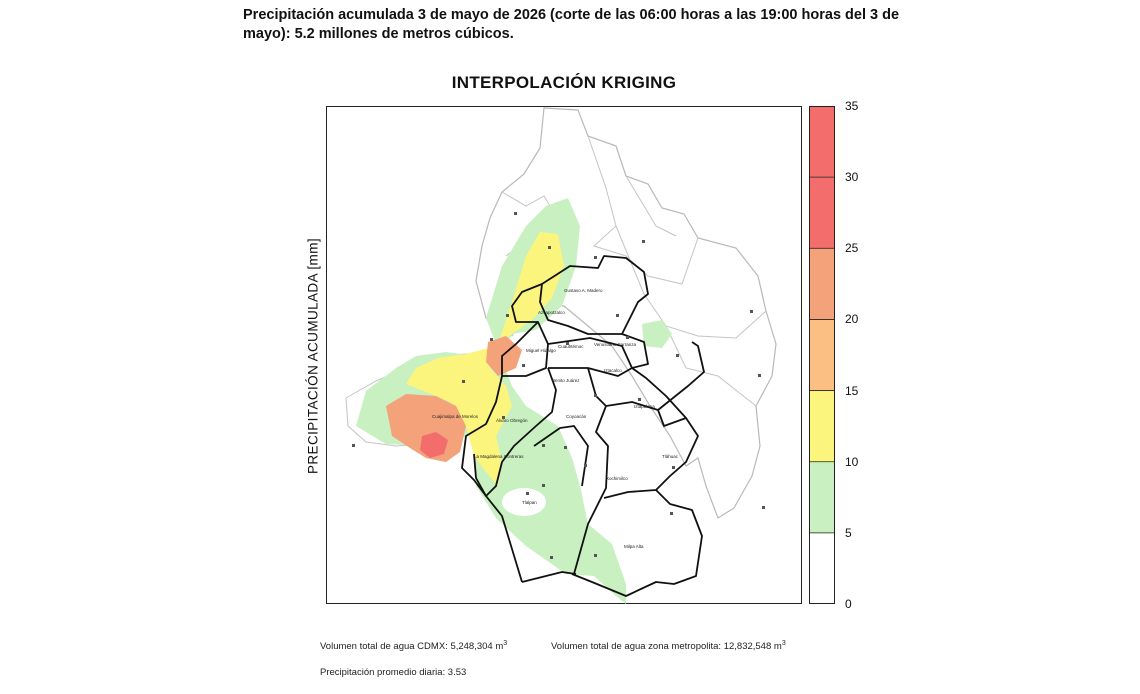 This screenshot has height=694, width=1140. Describe the element at coordinates (455, 416) in the screenshot. I see `label-cuajimalpa: Cuajimalpa de Morelos` at that location.